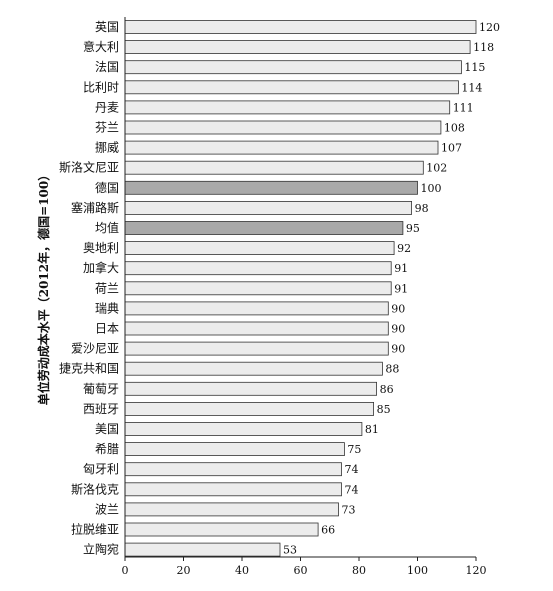  Describe the element at coordinates (417, 570) in the screenshot. I see `x-tick-label: 100` at that location.